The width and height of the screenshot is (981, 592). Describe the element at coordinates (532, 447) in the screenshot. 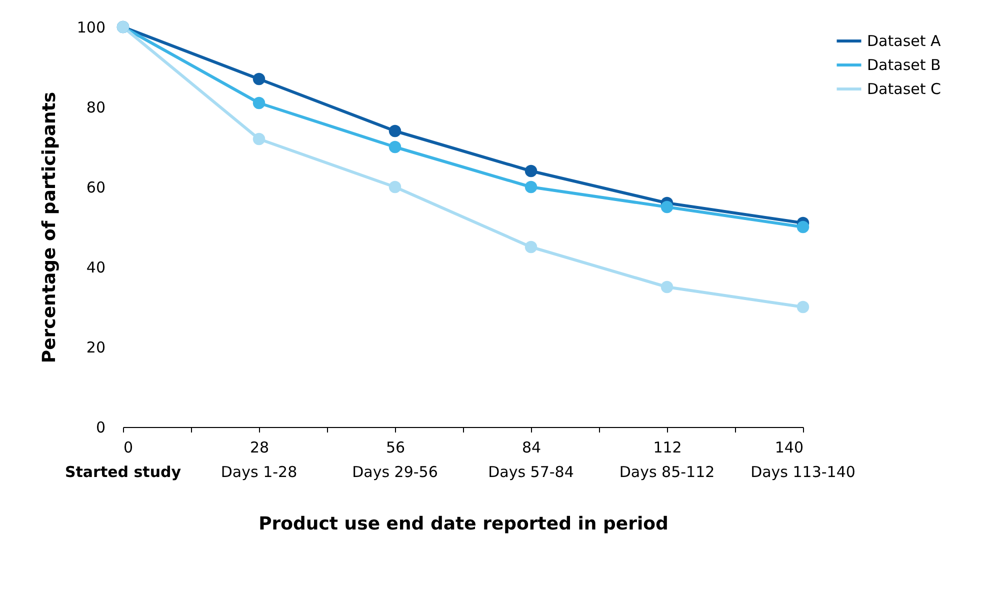

I see `x-tick-label: 84` at that location.